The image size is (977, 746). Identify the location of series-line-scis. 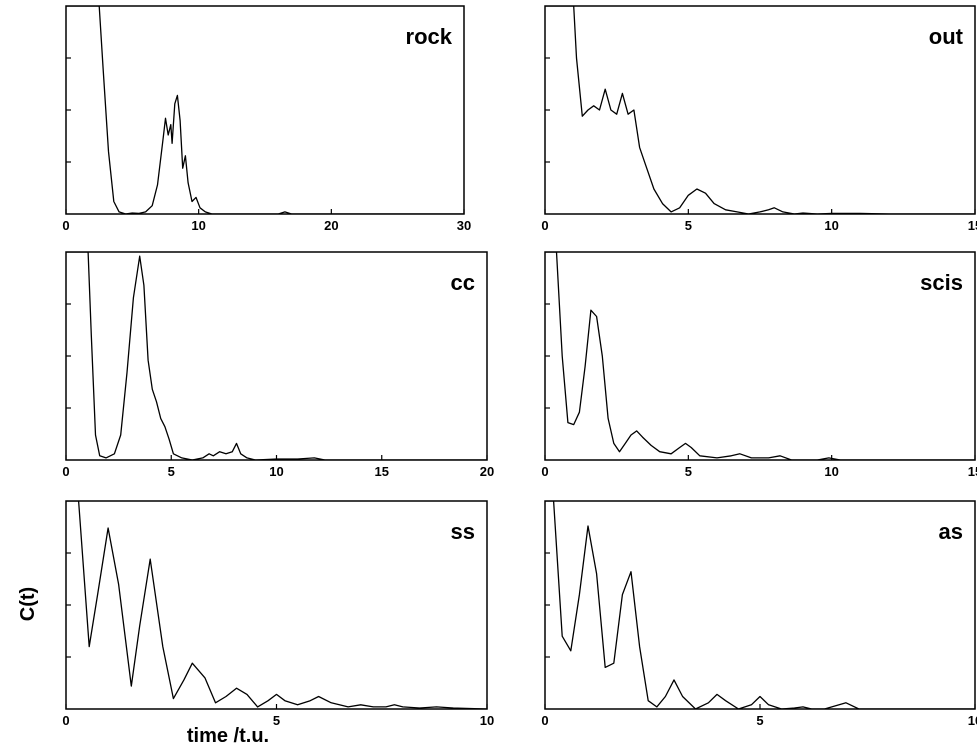
(760, 356).